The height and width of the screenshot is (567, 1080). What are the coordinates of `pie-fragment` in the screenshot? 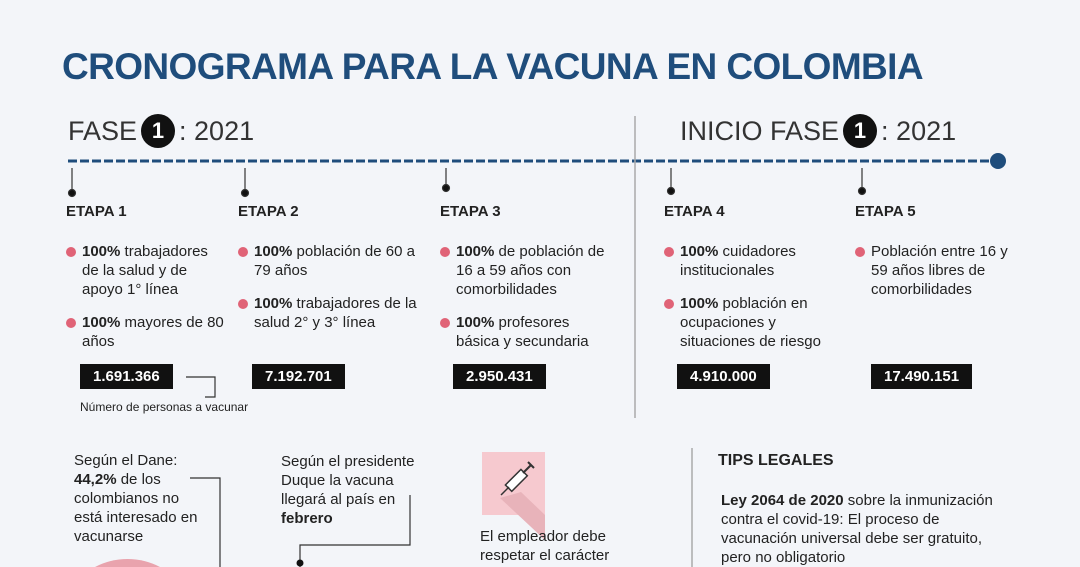 It's located at (127, 562).